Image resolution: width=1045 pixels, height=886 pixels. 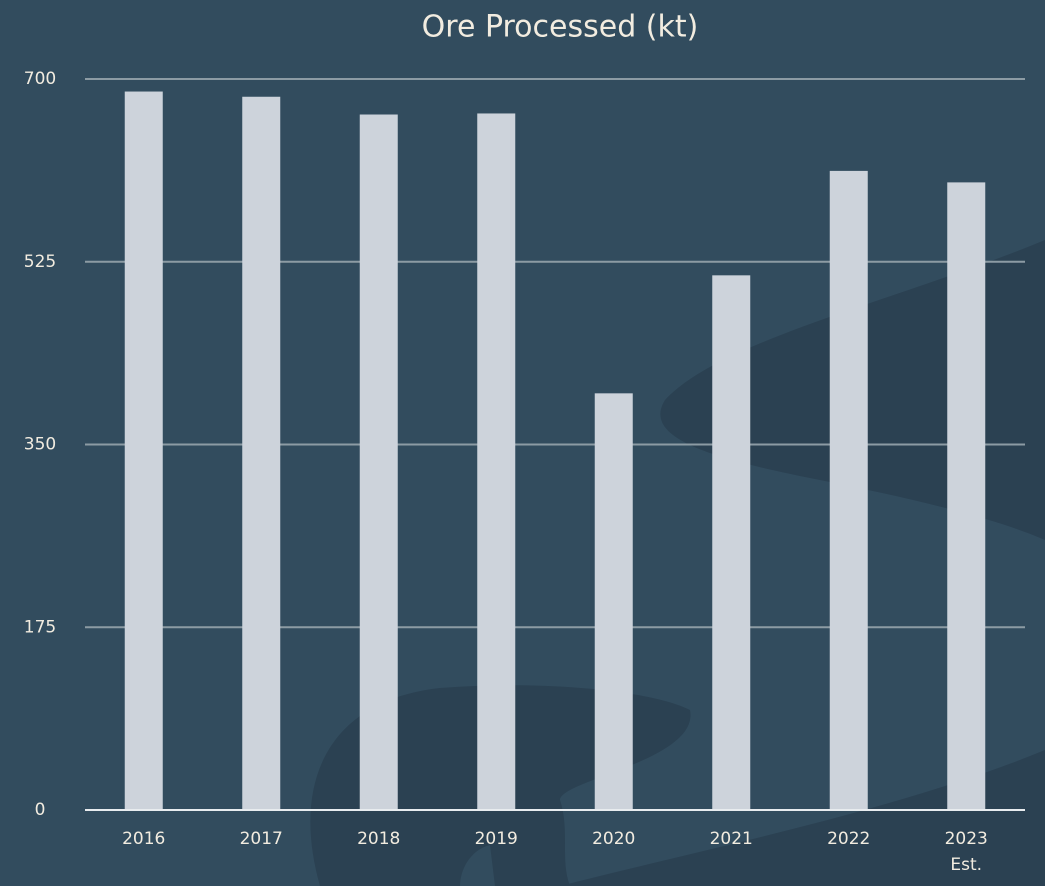 What do you see at coordinates (40, 79) in the screenshot?
I see `y-tick-label: 700` at bounding box center [40, 79].